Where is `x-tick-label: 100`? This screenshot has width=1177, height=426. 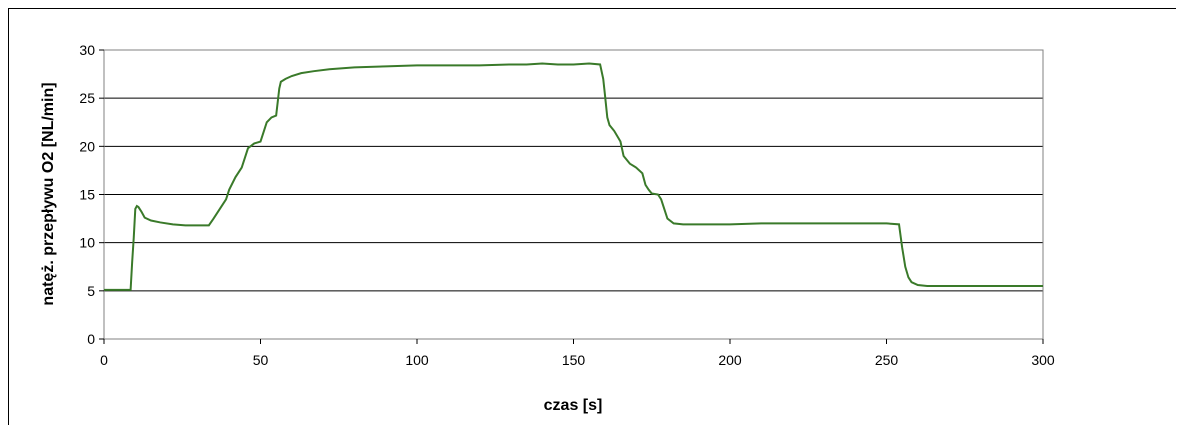 x-tick-label: 100 is located at coordinates (417, 360).